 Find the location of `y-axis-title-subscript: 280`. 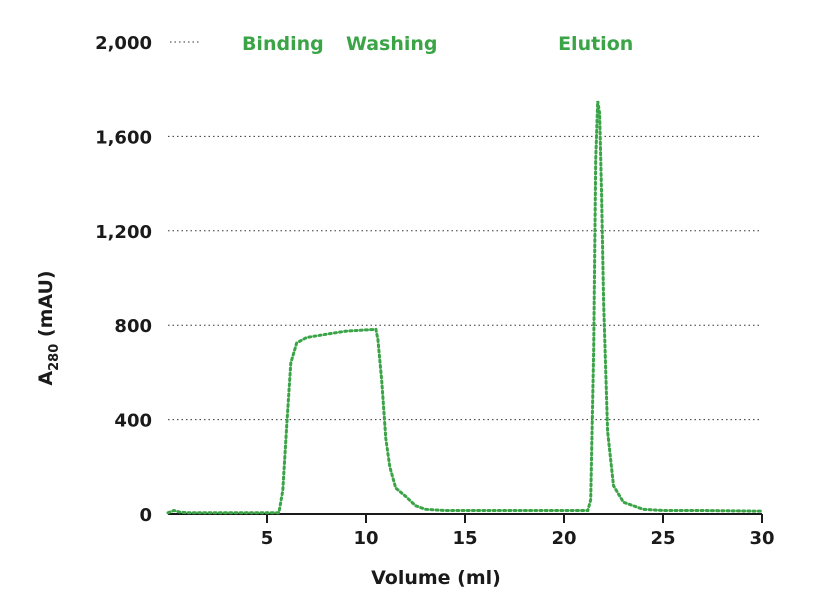

y-axis-title-subscript: 280 is located at coordinates (54, 357).